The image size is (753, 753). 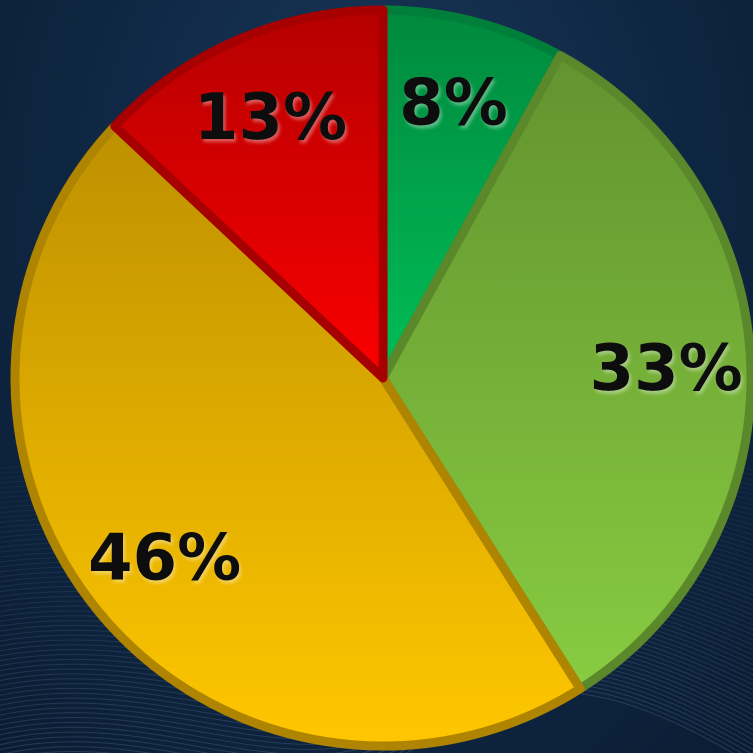 What do you see at coordinates (270, 118) in the screenshot?
I see `slice-label-13-percent: 13%` at bounding box center [270, 118].